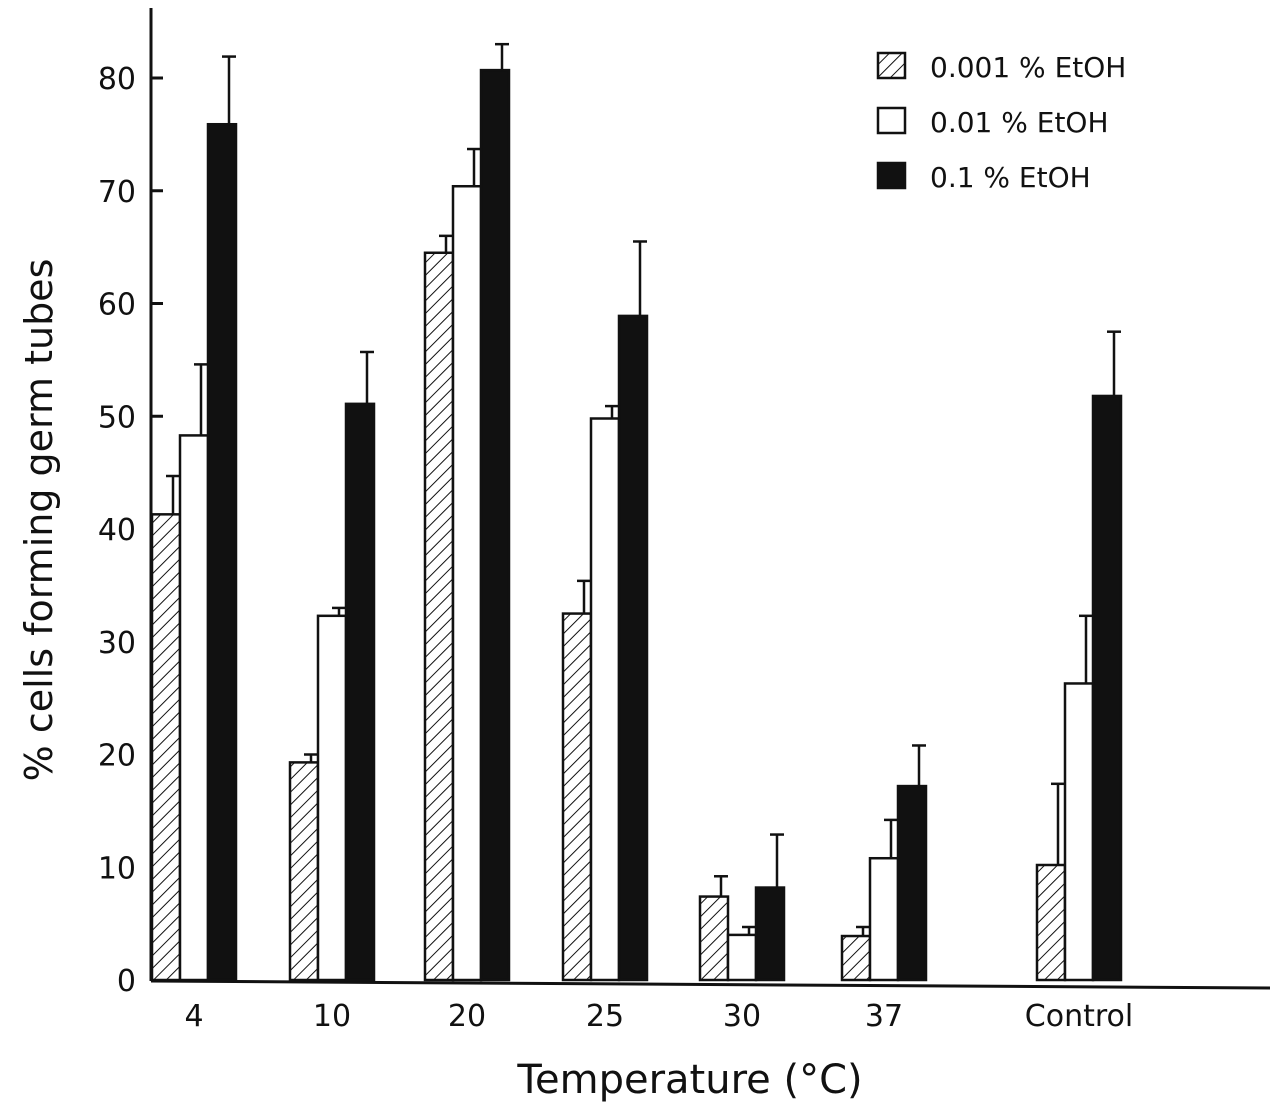  What do you see at coordinates (117, 79) in the screenshot?
I see `y-tick-label: 80` at bounding box center [117, 79].